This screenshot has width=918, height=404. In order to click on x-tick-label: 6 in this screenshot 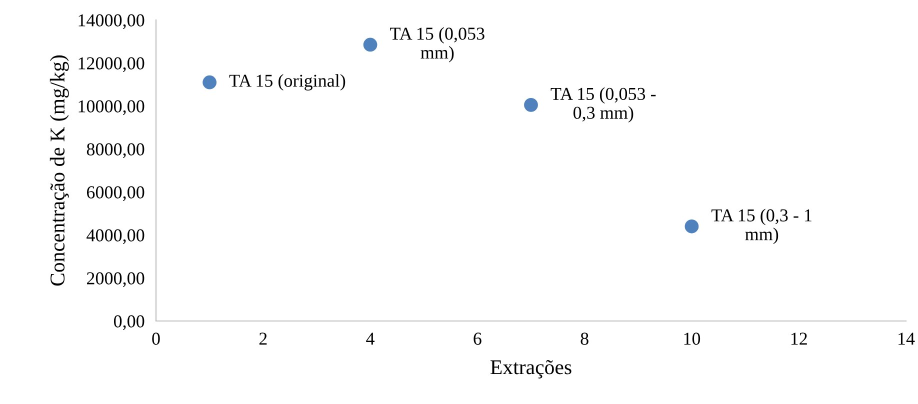, I will do `click(478, 338)`.